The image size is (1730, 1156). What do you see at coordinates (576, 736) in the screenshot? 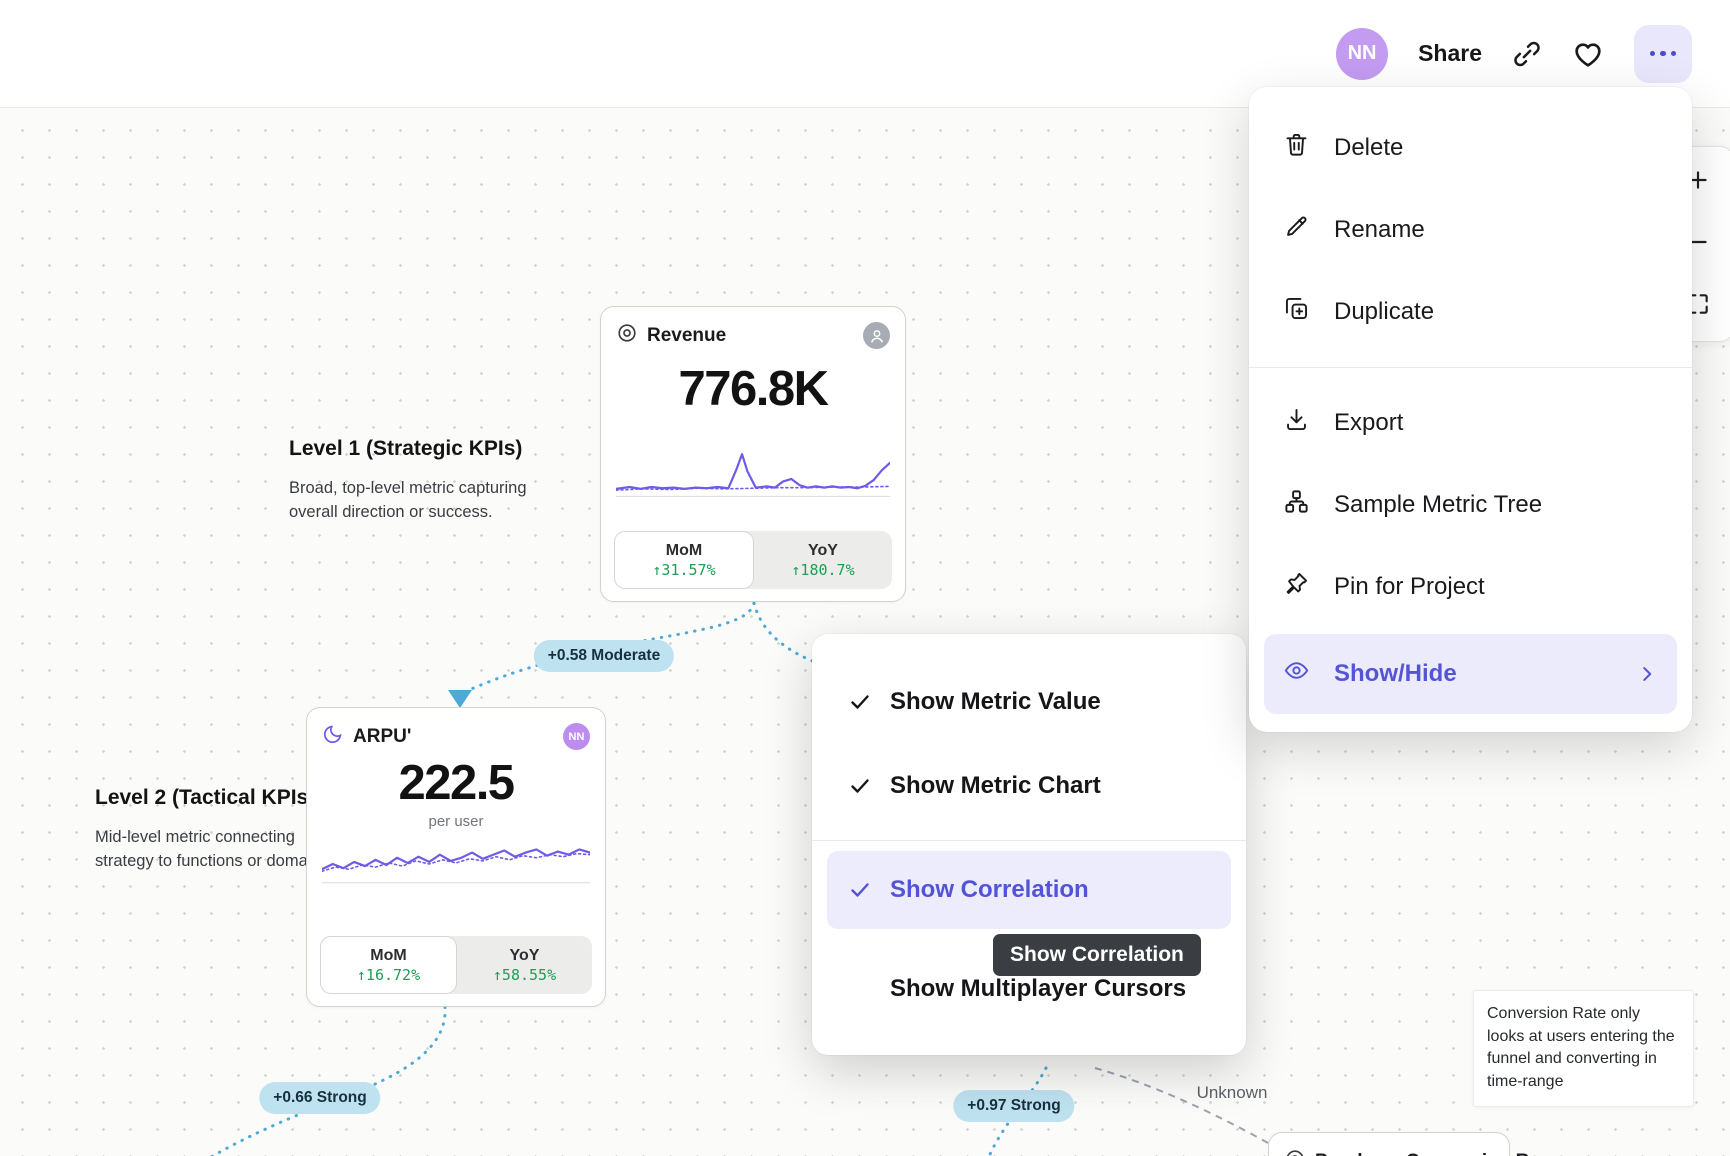
I see `collaborator-avatar: NN` at bounding box center [576, 736].